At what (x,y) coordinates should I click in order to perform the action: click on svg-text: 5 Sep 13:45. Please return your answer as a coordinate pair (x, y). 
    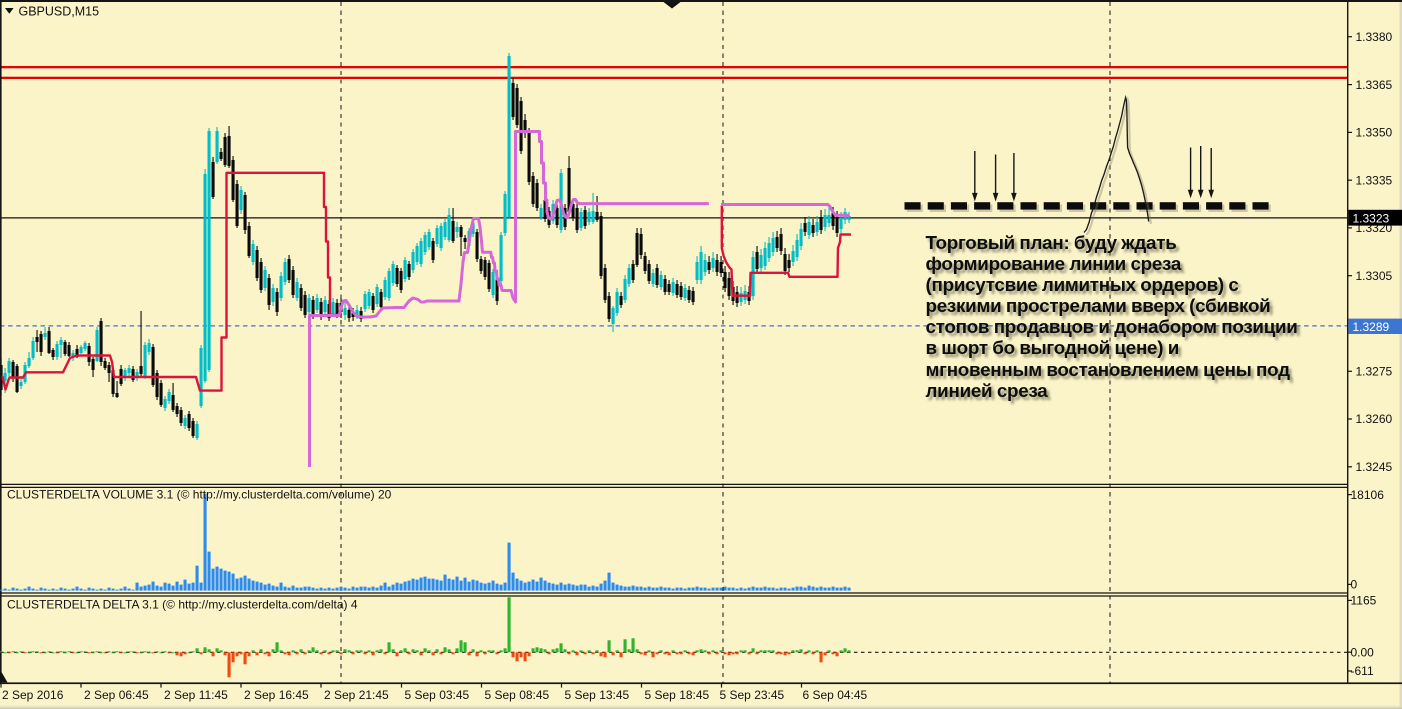
    Looking at the image, I should click on (597, 695).